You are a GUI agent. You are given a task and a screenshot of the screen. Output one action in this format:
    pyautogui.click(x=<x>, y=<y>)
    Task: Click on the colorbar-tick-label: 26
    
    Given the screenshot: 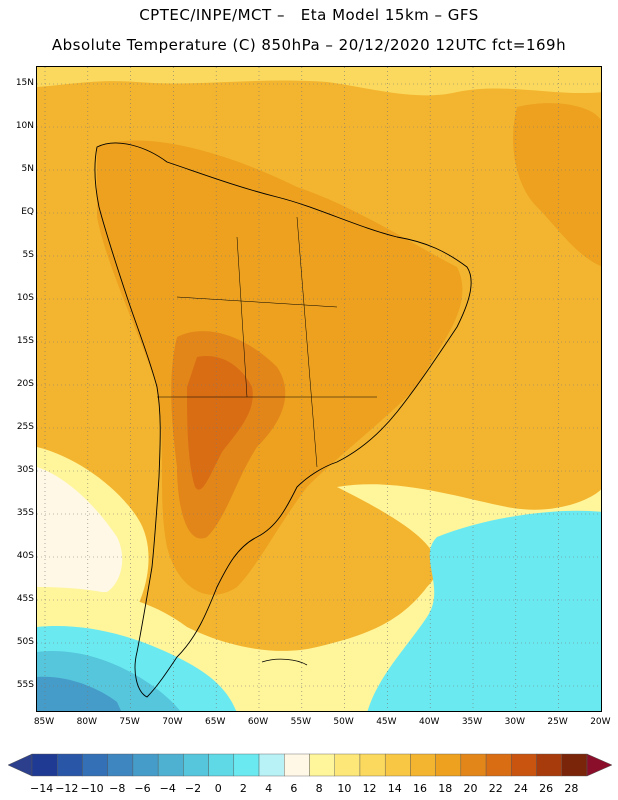 What is the action you would take?
    pyautogui.click(x=546, y=788)
    